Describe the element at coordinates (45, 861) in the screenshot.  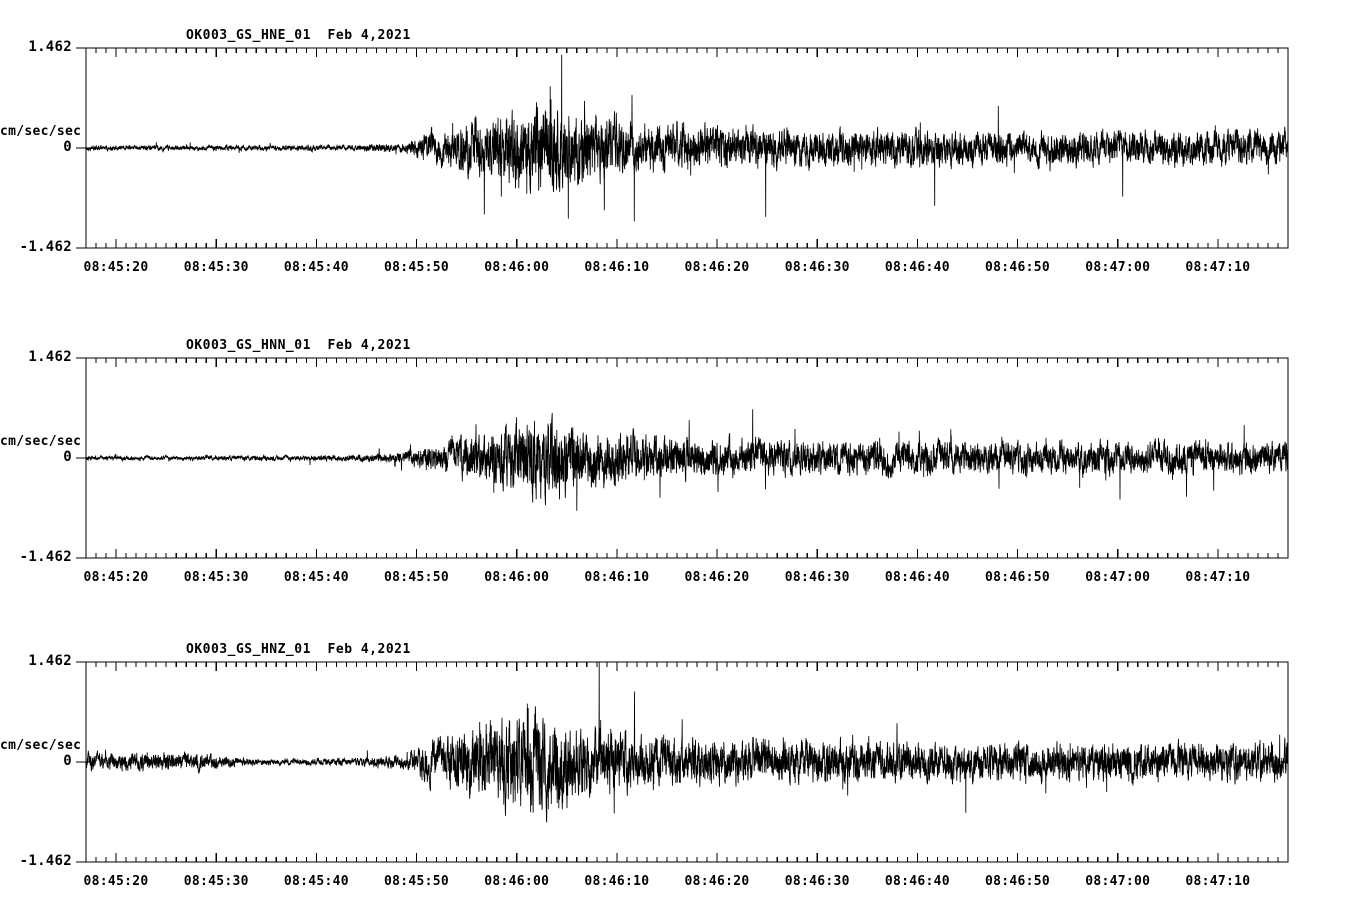
I see `y-axis-min-label-hnz: -1.462` at that location.